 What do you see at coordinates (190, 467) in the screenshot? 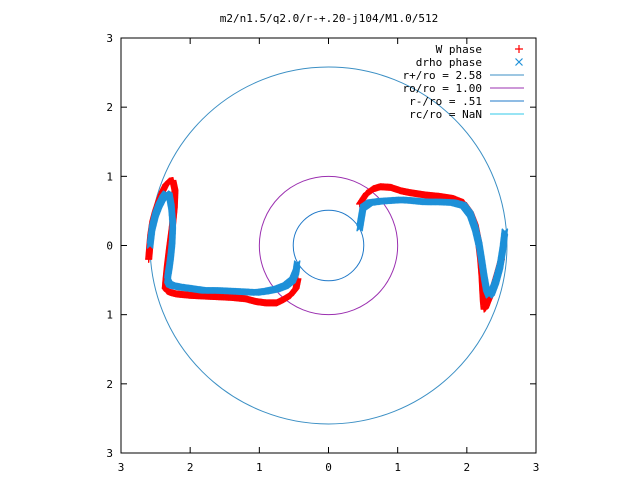
I see `x-tick-label-1: 2` at bounding box center [190, 467].